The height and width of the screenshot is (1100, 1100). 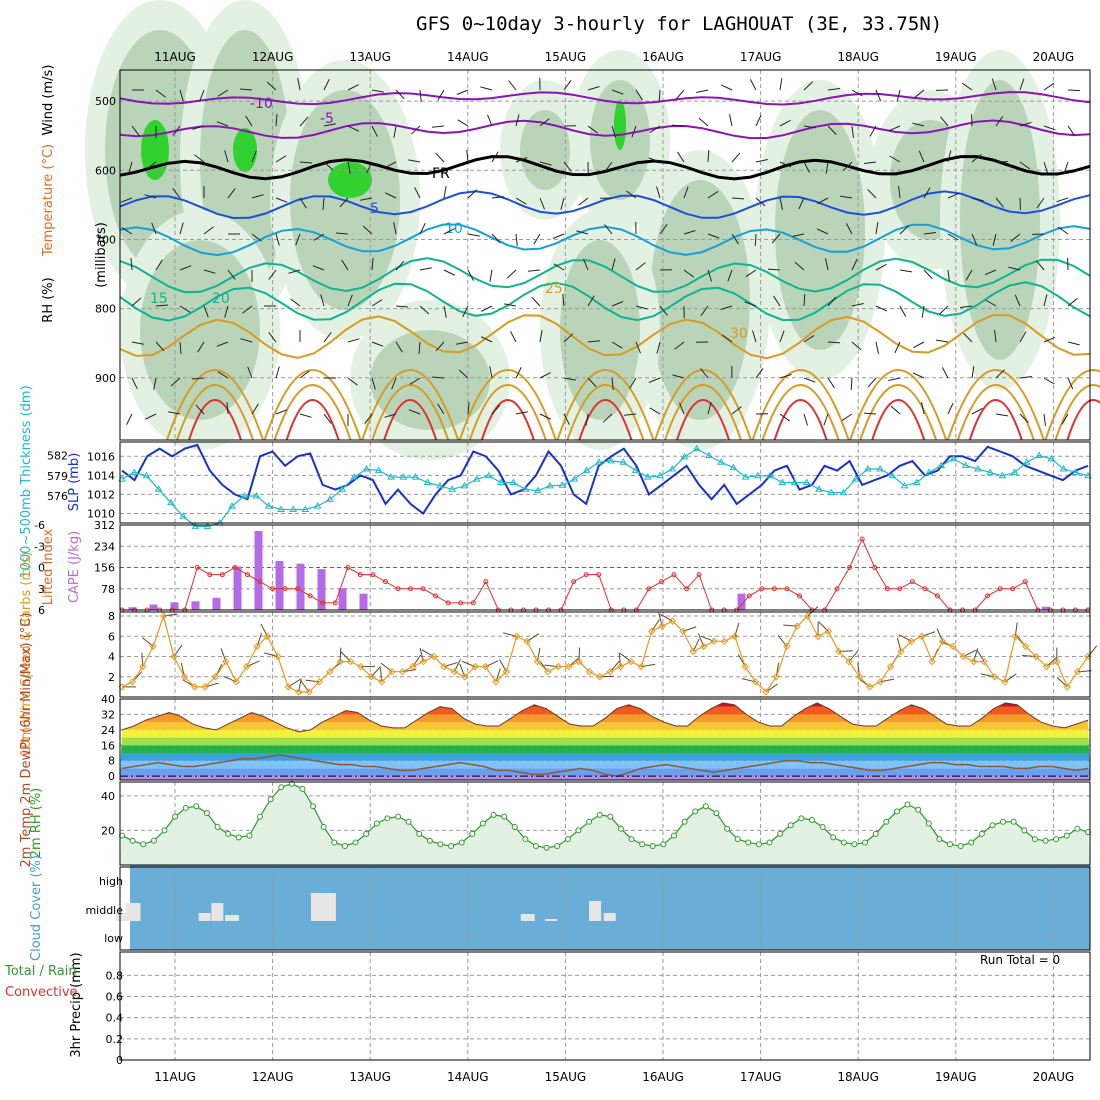 I want to click on rh-region, so click(x=700, y=300).